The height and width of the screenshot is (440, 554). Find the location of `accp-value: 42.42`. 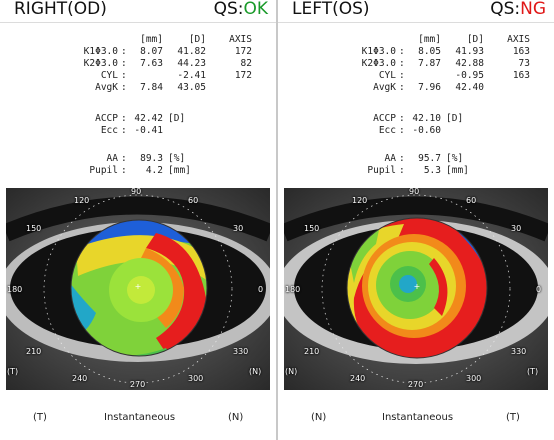

accp-value: 42.42 is located at coordinates (148, 118).